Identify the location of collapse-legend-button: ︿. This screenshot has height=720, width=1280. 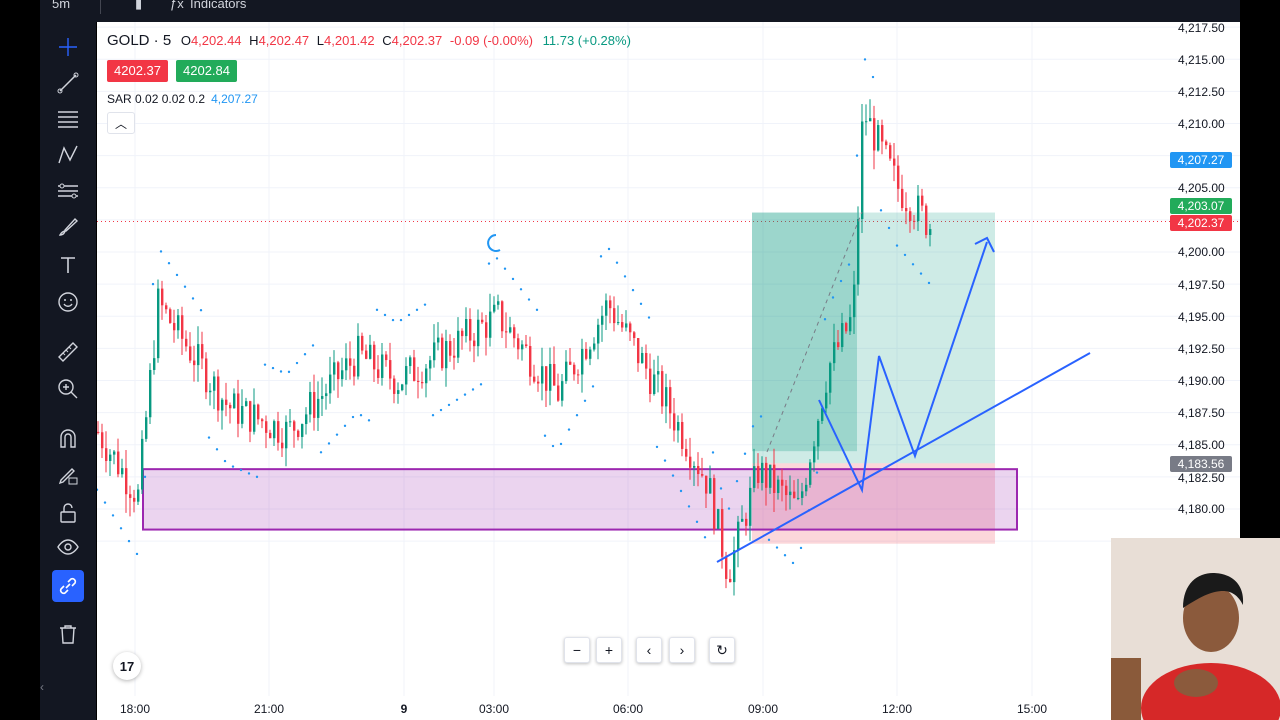
(121, 123).